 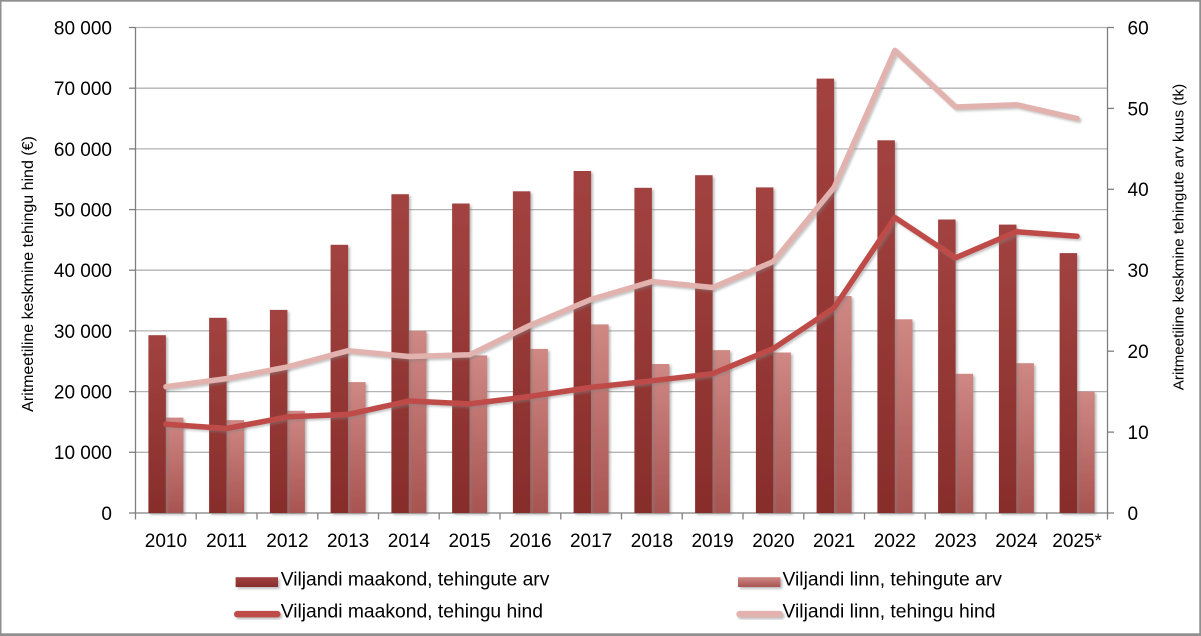 I want to click on svg-text: 2016, so click(x=530, y=541).